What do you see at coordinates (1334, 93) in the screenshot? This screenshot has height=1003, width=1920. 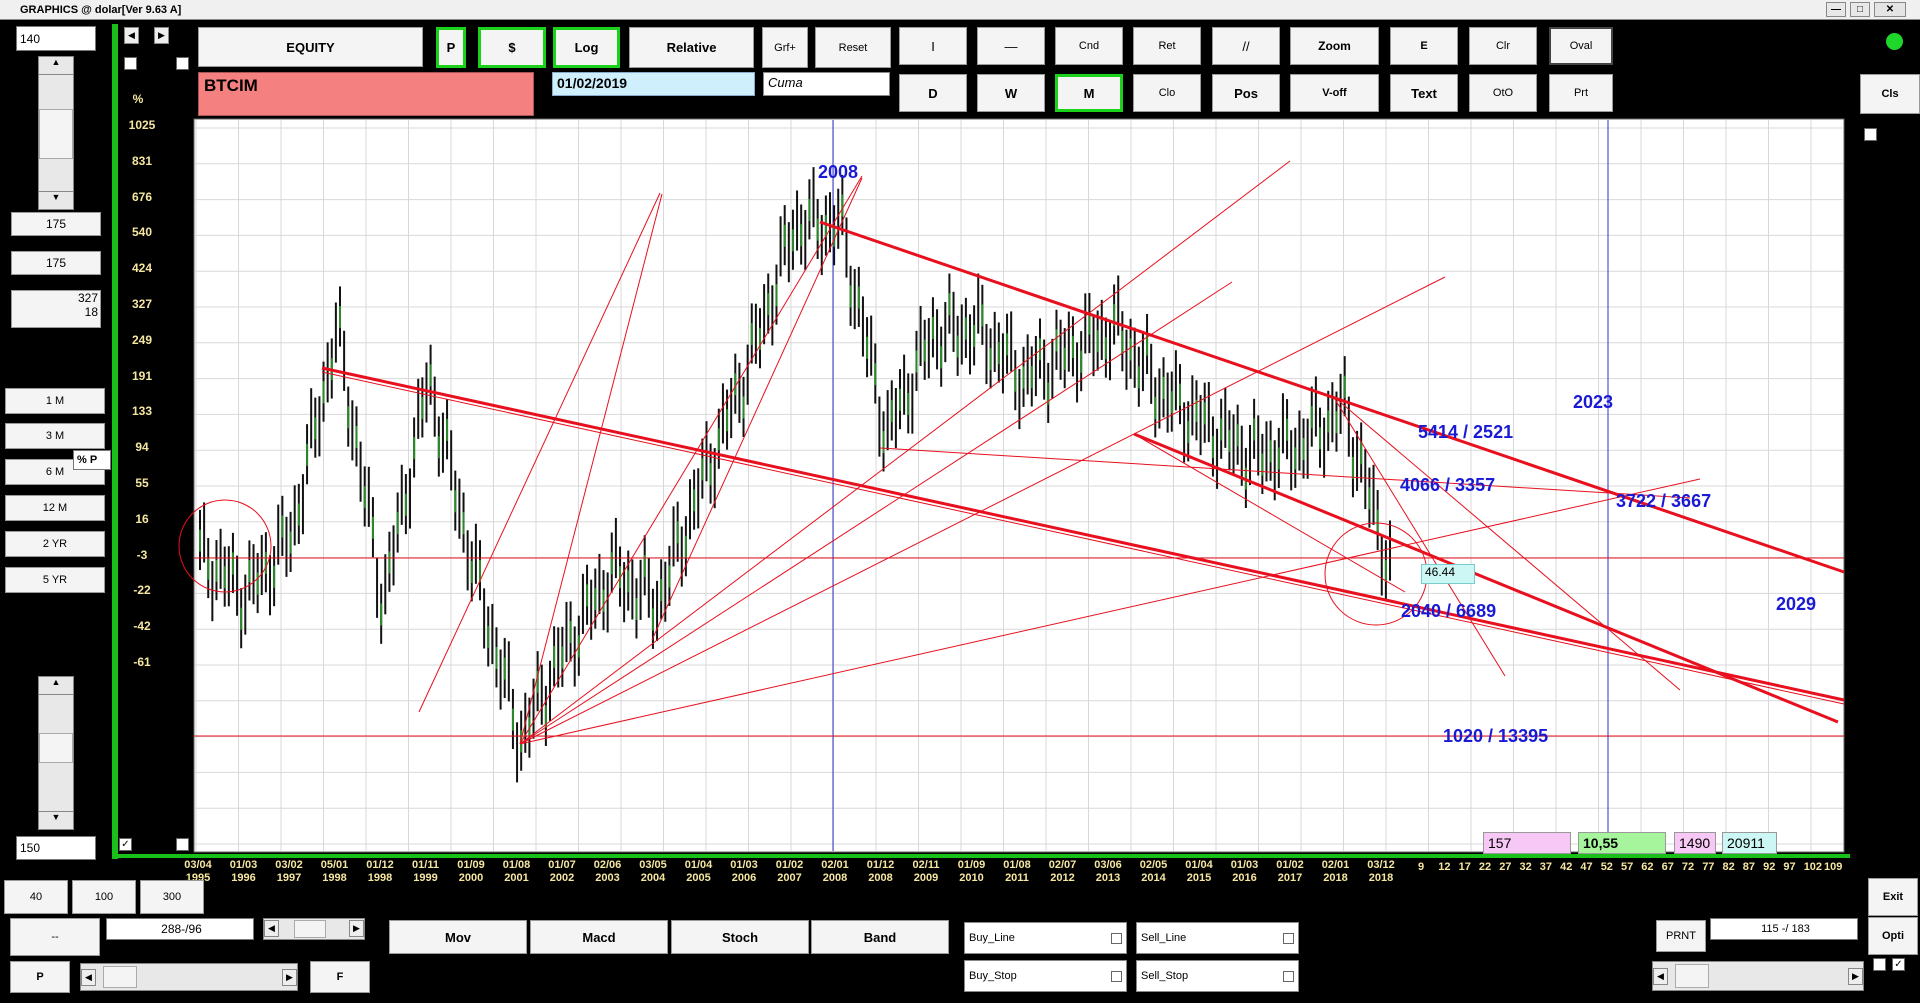 I see `voff-button: V-off` at bounding box center [1334, 93].